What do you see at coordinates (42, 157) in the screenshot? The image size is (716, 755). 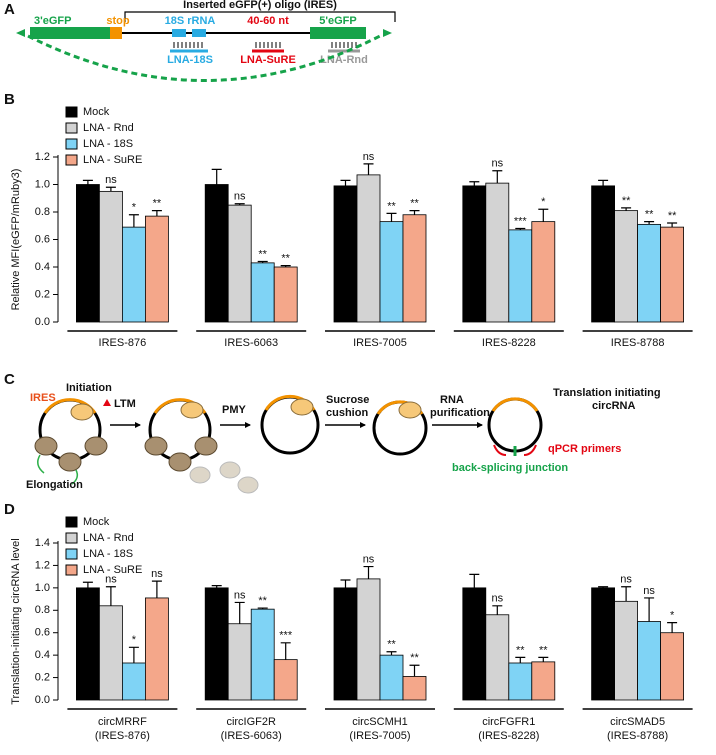 I see `y-tick-label: 1.2` at bounding box center [42, 157].